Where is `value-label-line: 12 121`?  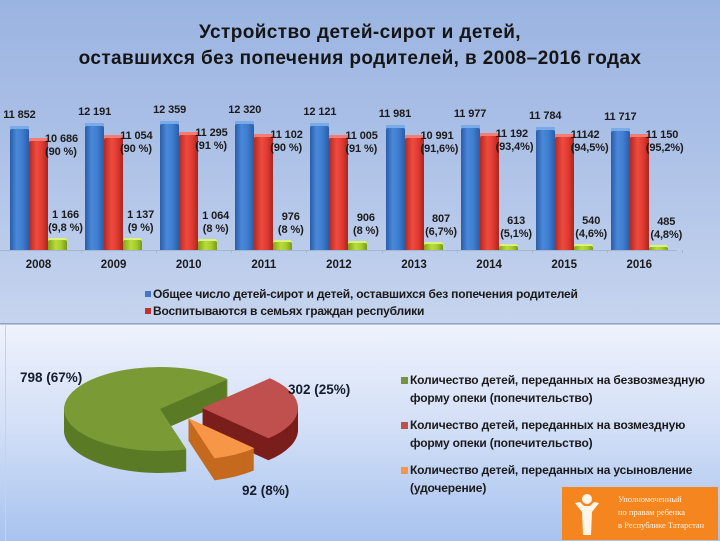 value-label-line: 12 121 is located at coordinates (320, 112).